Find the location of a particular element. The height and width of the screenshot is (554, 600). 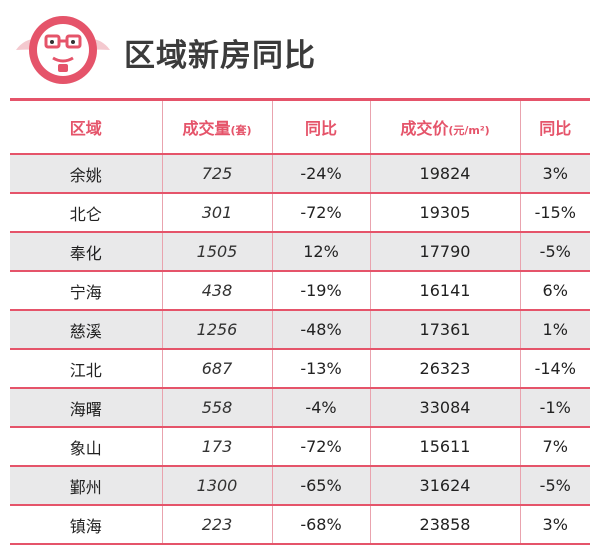

cell-district: 余姚 is located at coordinates (86, 174).